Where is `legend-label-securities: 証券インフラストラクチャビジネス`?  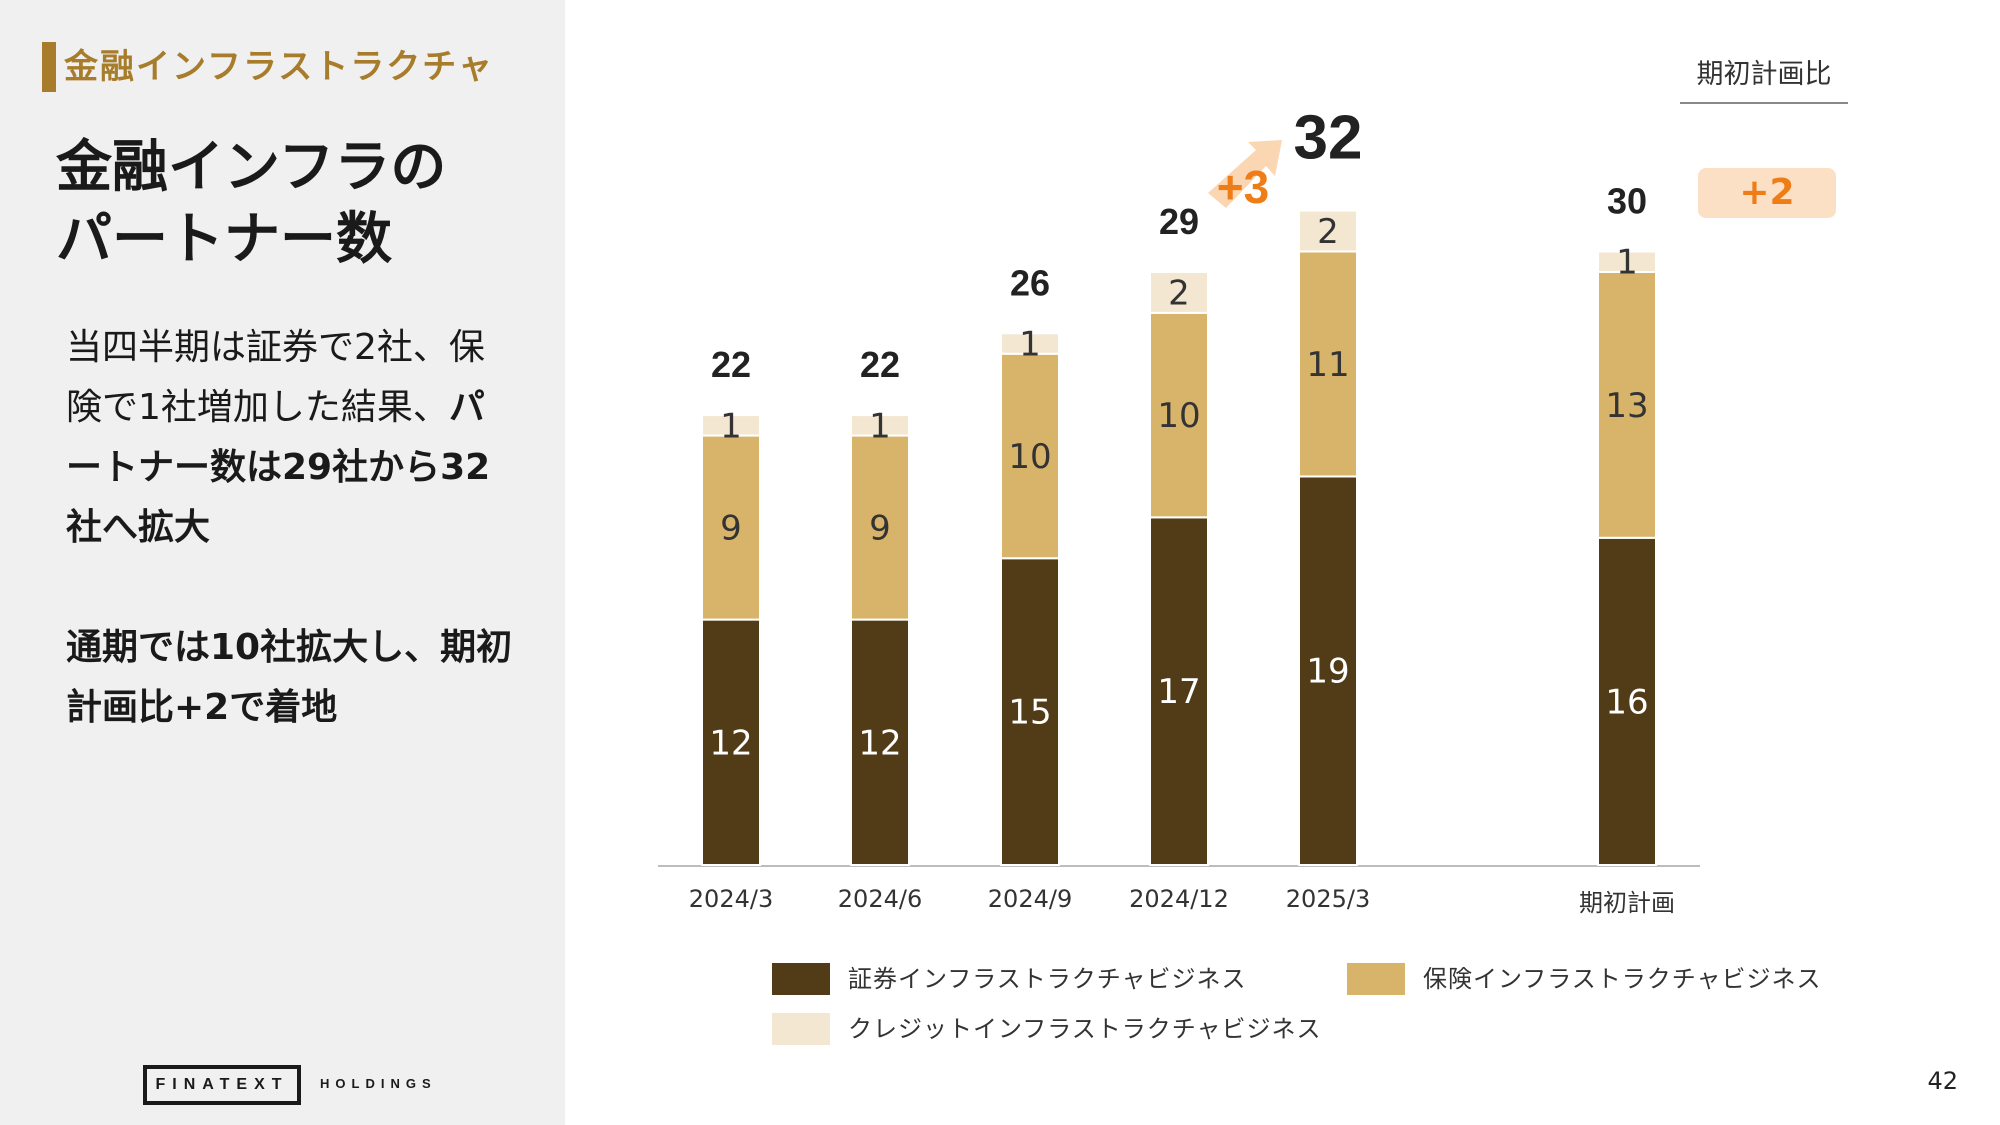
legend-label-securities: 証券インフラストラクチャビジネス is located at coordinates (1047, 979).